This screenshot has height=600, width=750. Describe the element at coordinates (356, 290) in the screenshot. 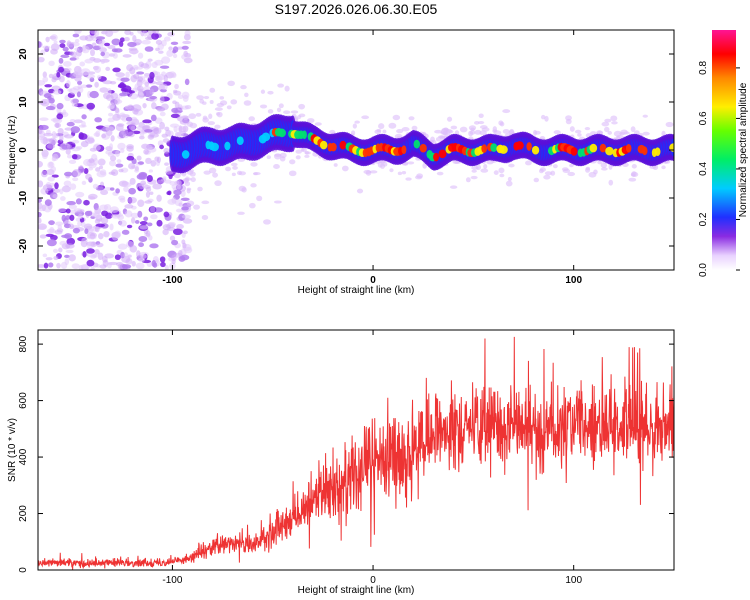

I see `spectrogram-xlabel: Height of straight line (km)` at that location.